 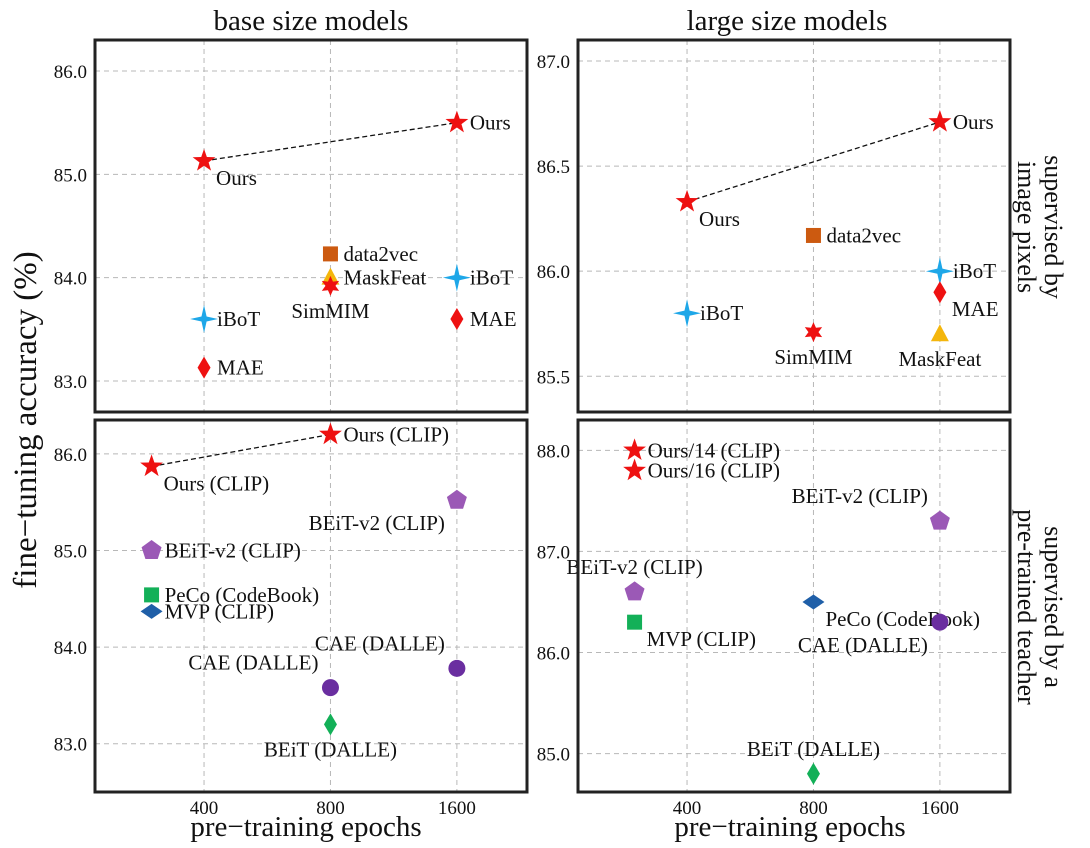 What do you see at coordinates (1026, 607) in the screenshot?
I see `row-label-teacher-line2: pre-trained teacher` at bounding box center [1026, 607].